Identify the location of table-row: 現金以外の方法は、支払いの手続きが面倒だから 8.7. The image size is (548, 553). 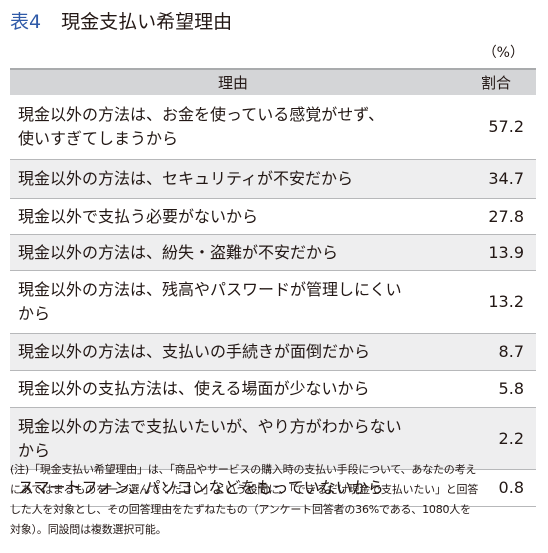
(273, 352).